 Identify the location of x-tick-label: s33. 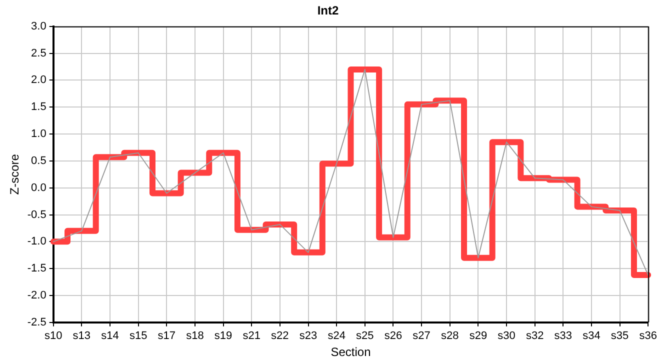
(563, 336).